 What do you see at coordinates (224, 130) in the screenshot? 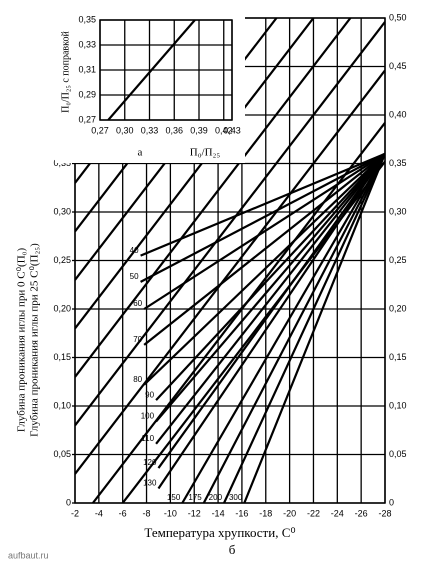
I see `x-tick-label: 0,42` at bounding box center [224, 130].